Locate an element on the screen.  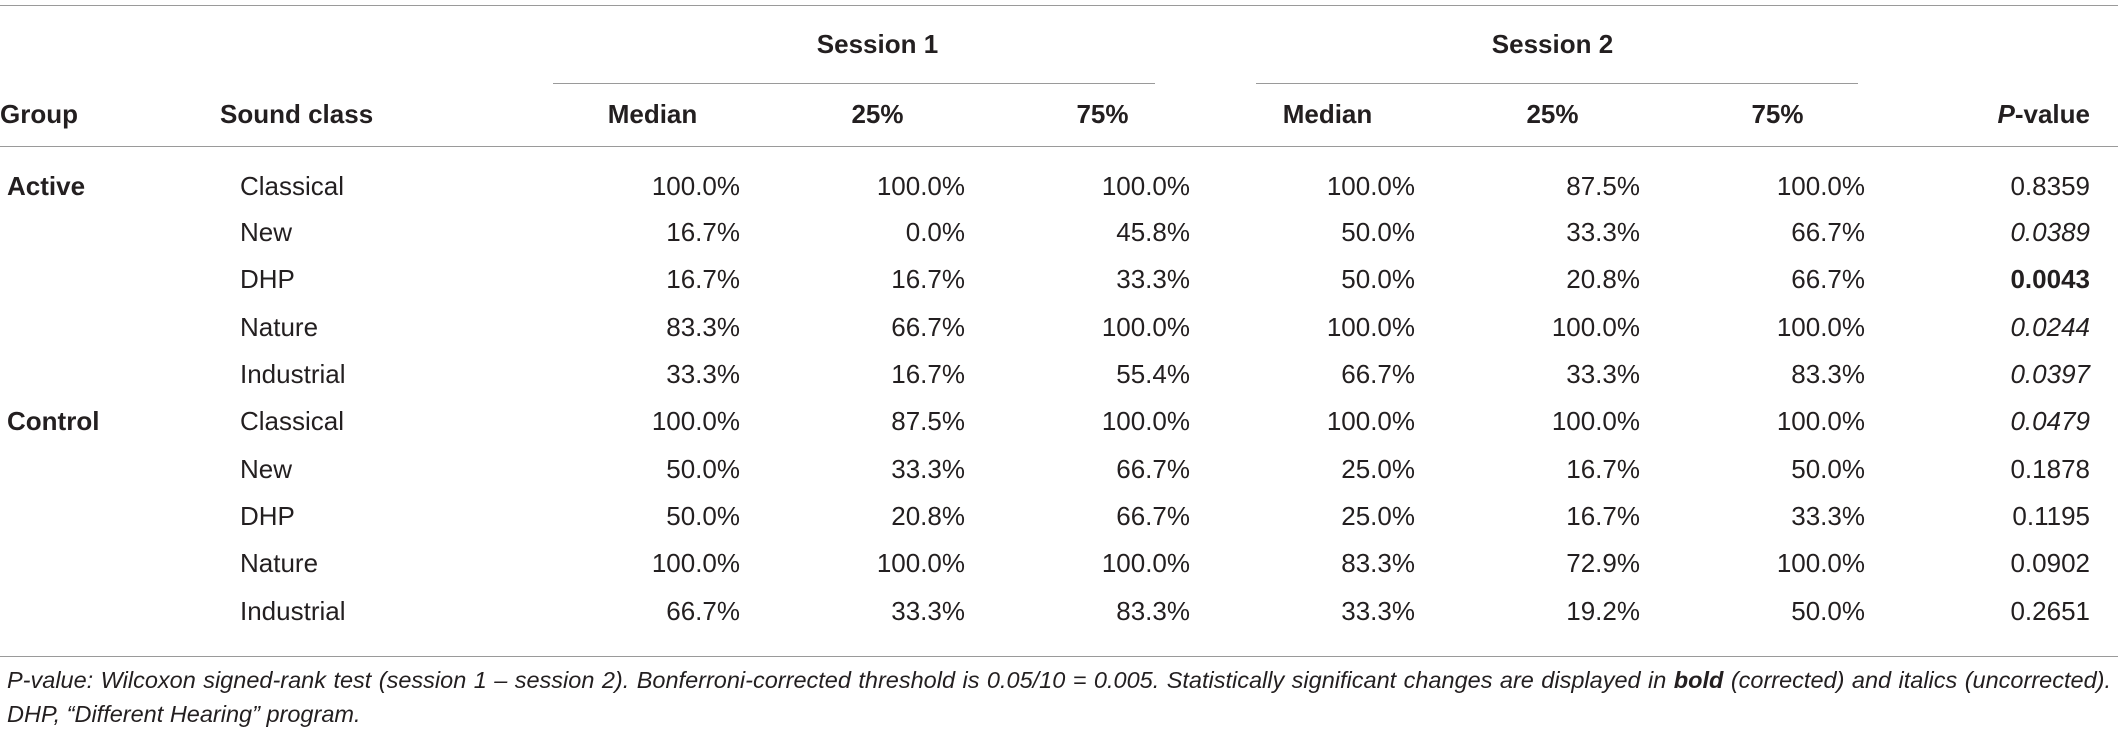
s1-p25-cell: 66.7% is located at coordinates (928, 326).